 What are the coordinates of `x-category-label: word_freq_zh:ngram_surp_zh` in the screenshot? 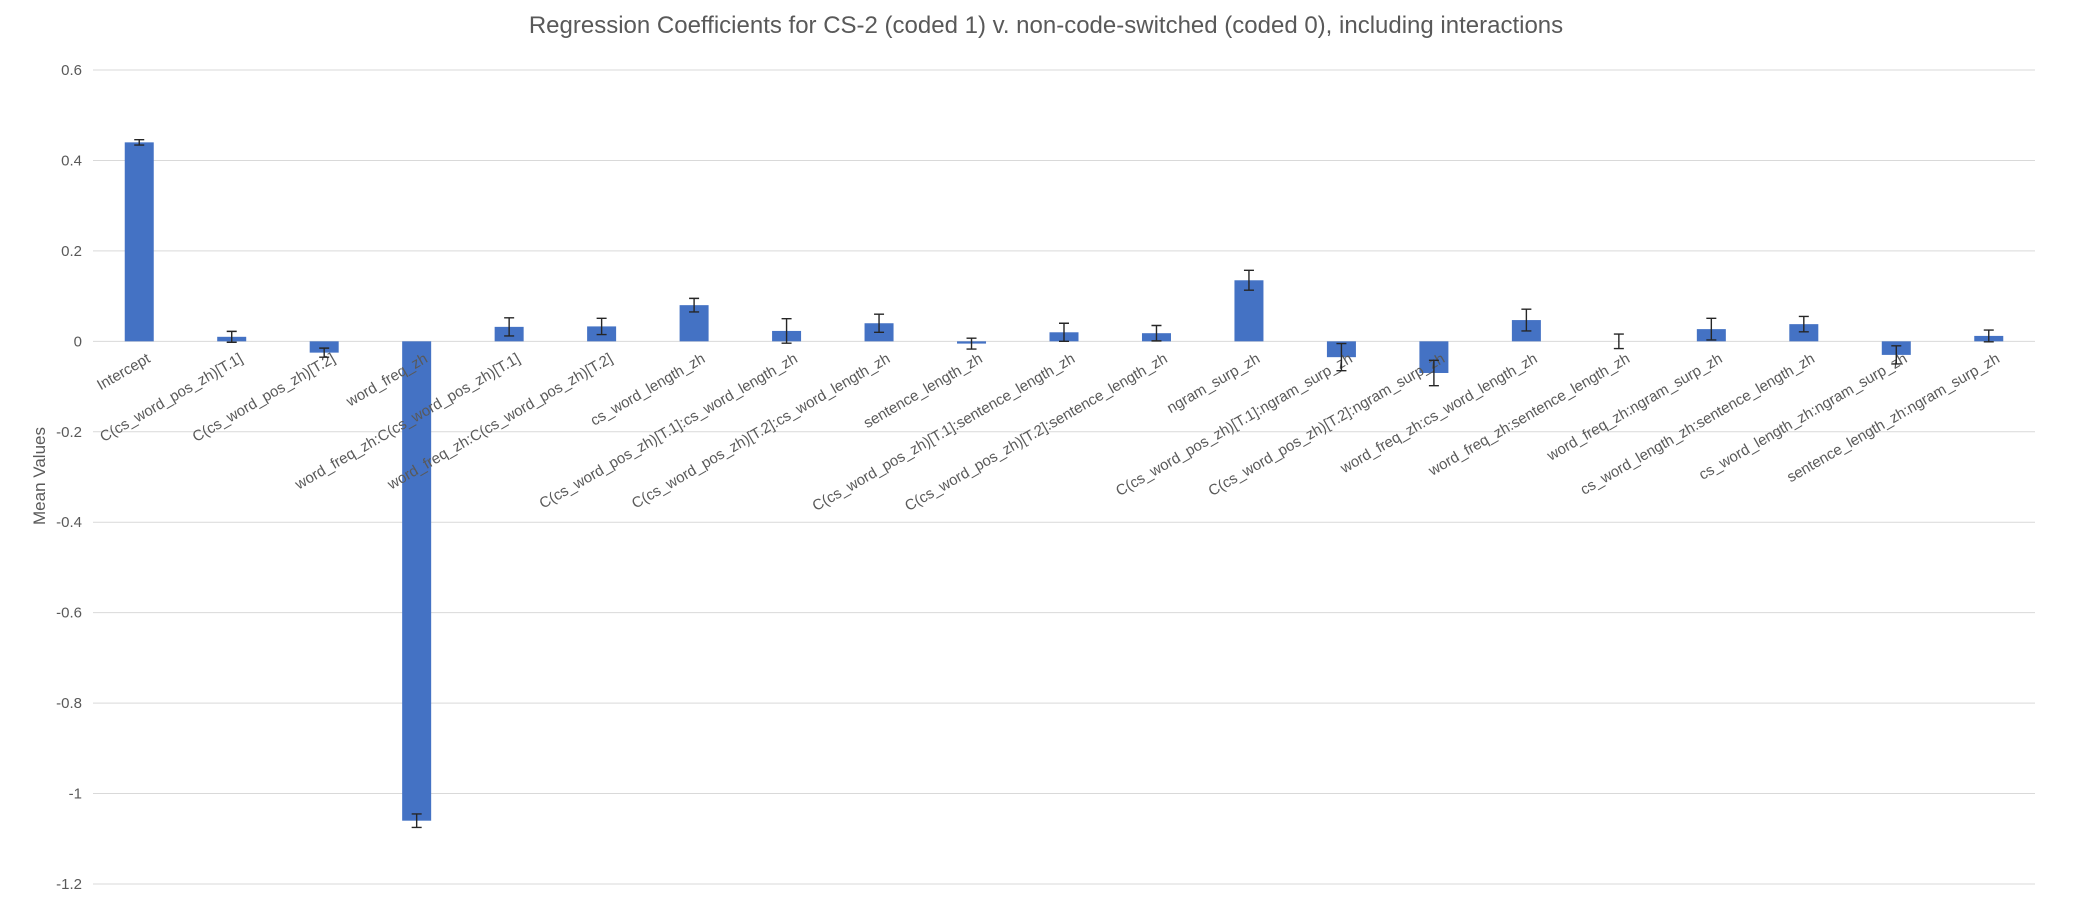 It's located at (1634, 407).